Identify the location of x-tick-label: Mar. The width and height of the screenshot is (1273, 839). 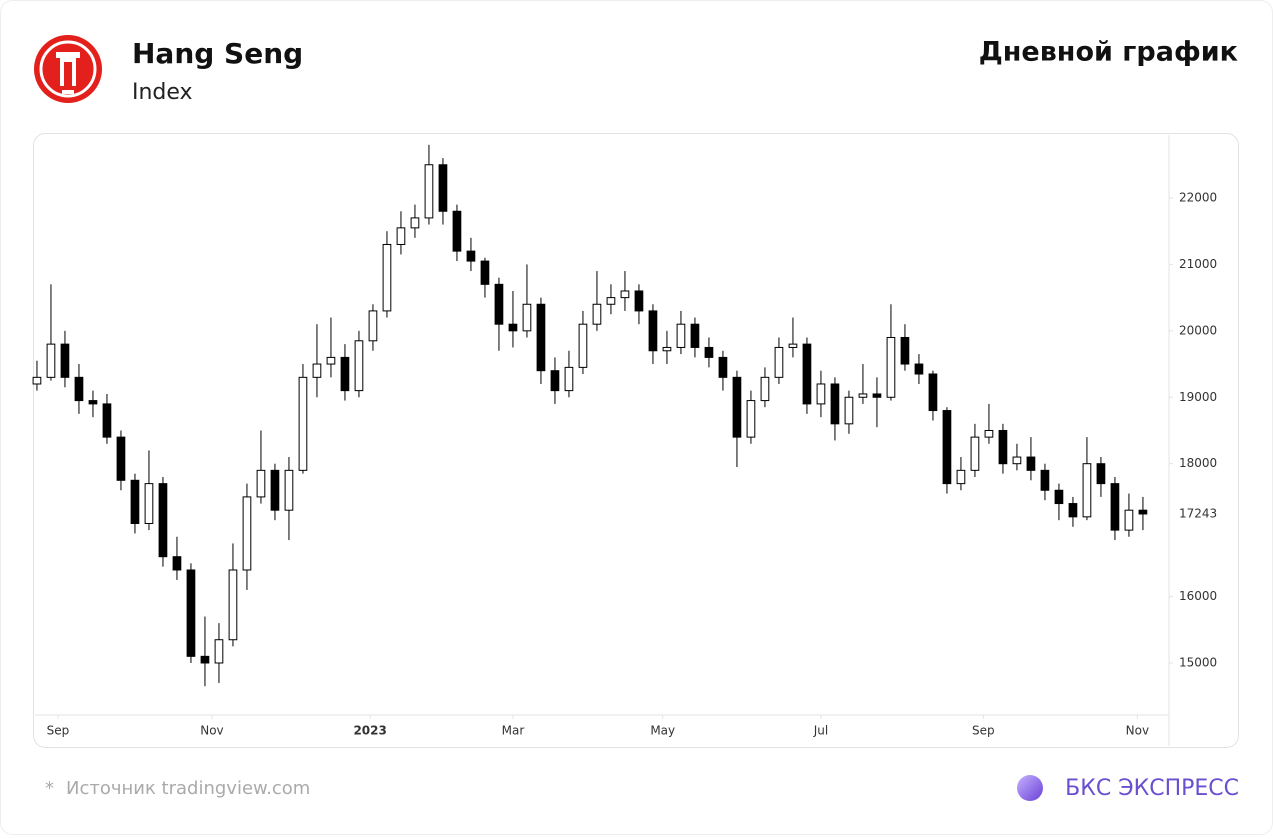
(513, 731).